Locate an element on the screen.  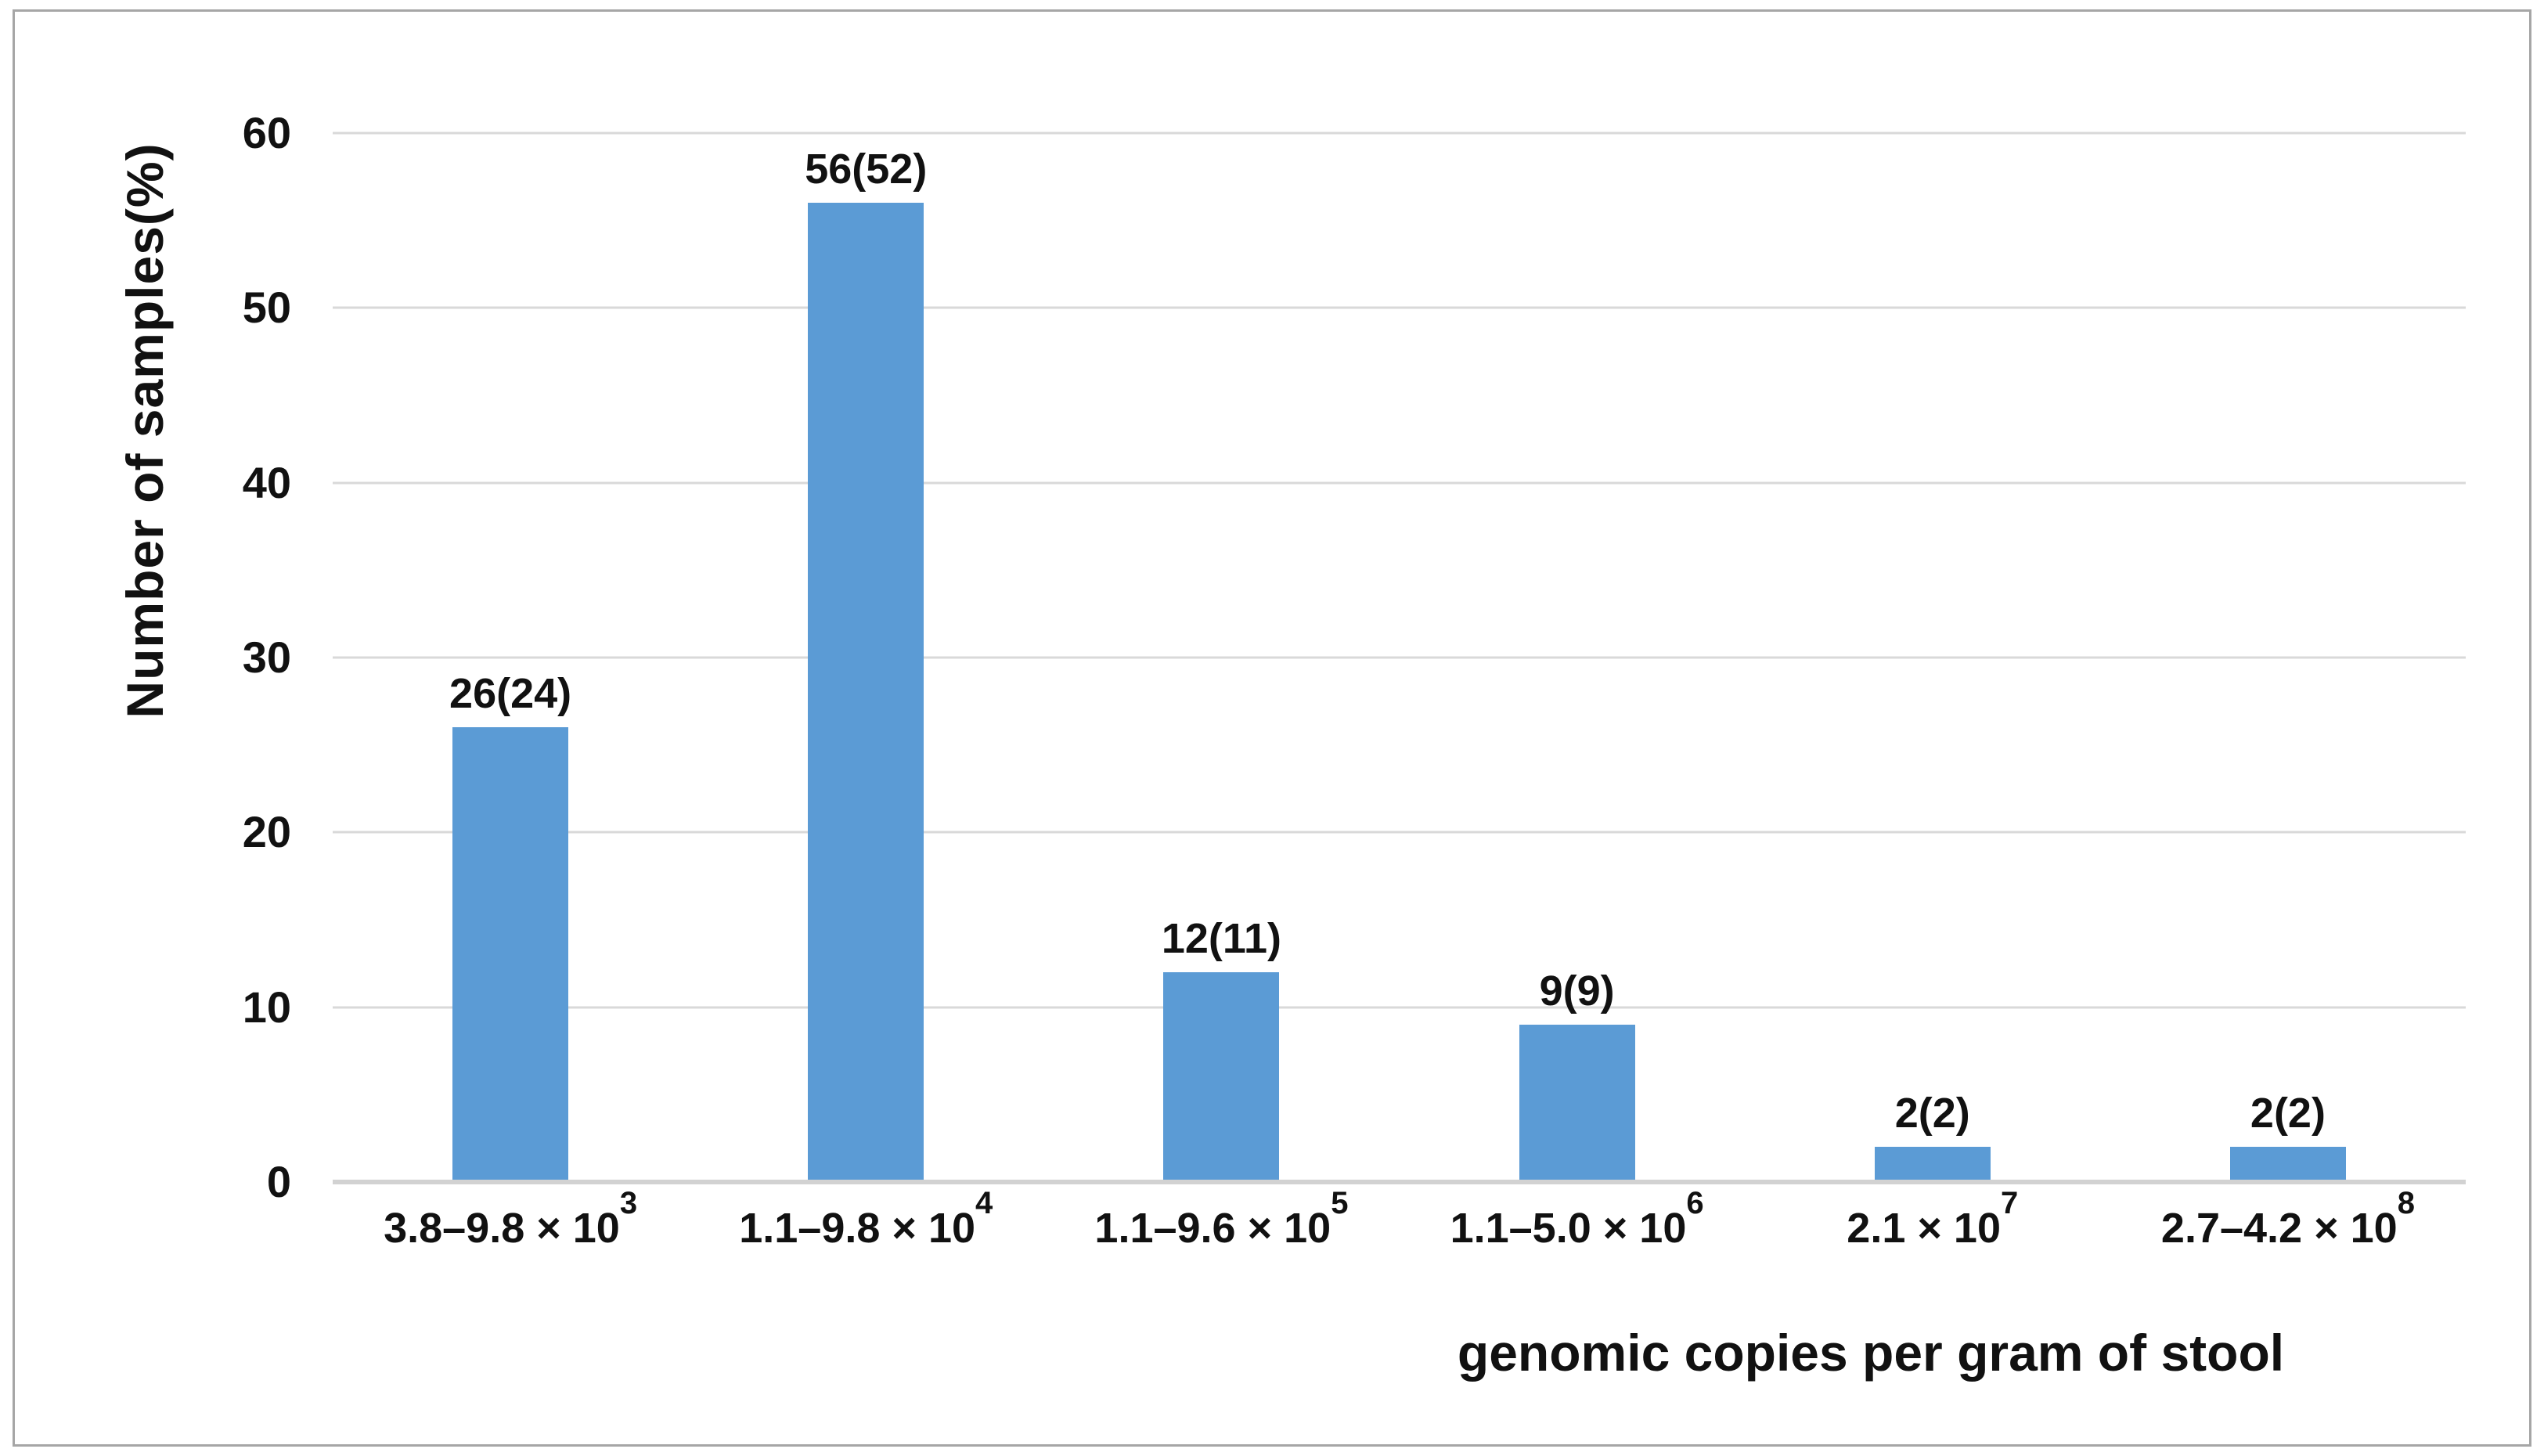
y-tick-label: 10 is located at coordinates (266, 1007).